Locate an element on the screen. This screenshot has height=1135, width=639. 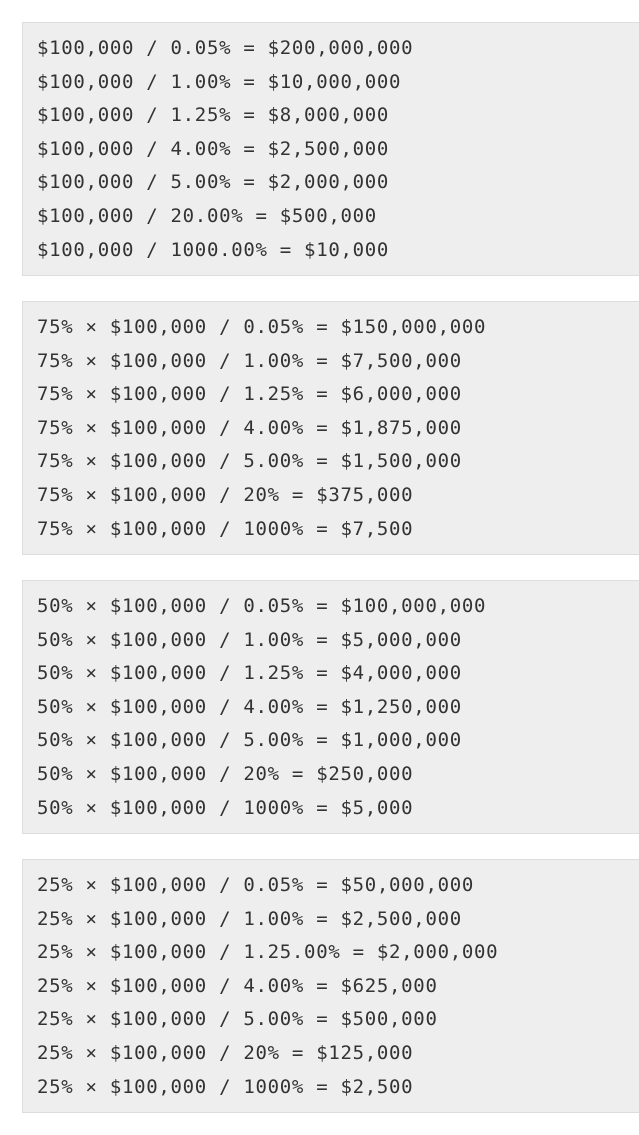
code-line: 75% × $100,000 / 0.05% = $150,000,000 is located at coordinates (262, 327).